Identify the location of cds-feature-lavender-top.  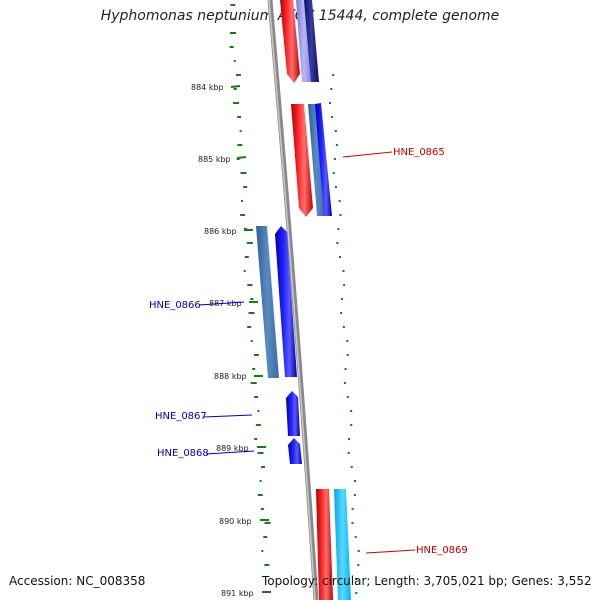
(304, 41).